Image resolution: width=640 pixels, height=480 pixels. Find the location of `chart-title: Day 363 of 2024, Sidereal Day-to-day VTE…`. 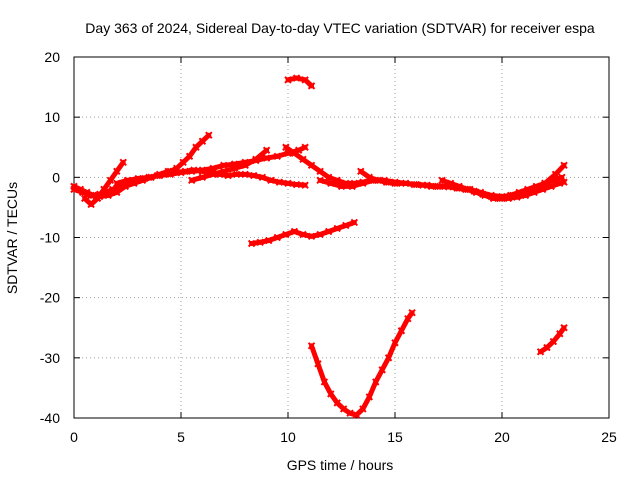

chart-title: Day 363 of 2024, Sidereal Day-to-day VTE… is located at coordinates (340, 28).